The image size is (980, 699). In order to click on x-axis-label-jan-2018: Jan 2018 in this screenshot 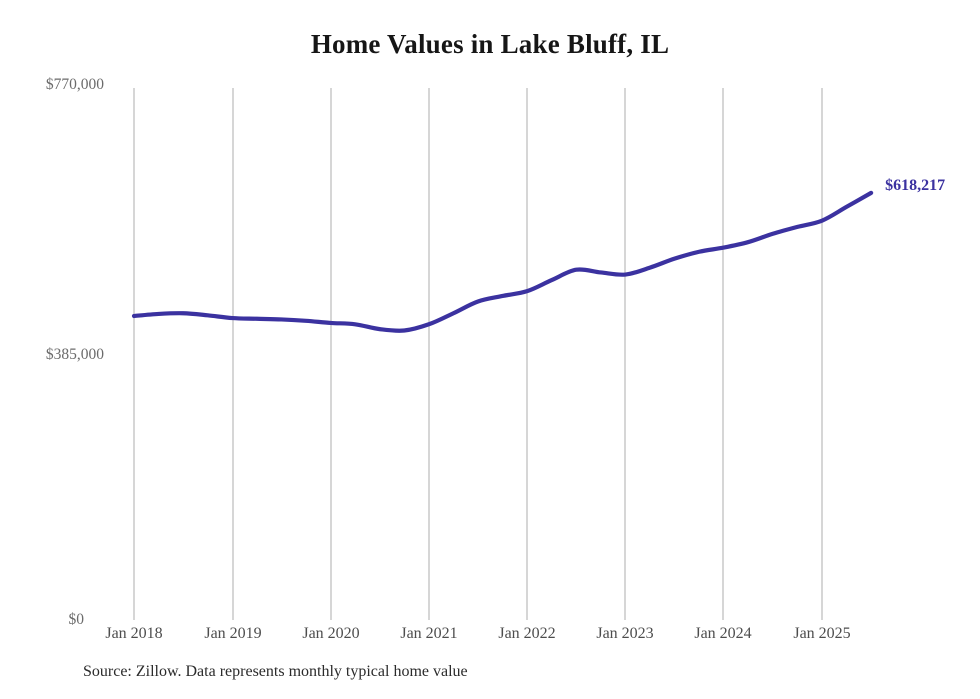, I will do `click(134, 633)`.